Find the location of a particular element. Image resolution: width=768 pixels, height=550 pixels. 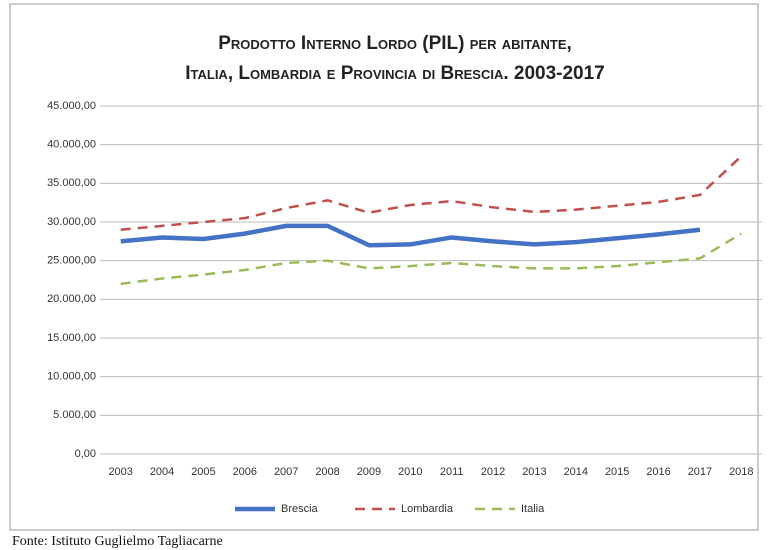

x-tick-label: 2007 is located at coordinates (286, 472).